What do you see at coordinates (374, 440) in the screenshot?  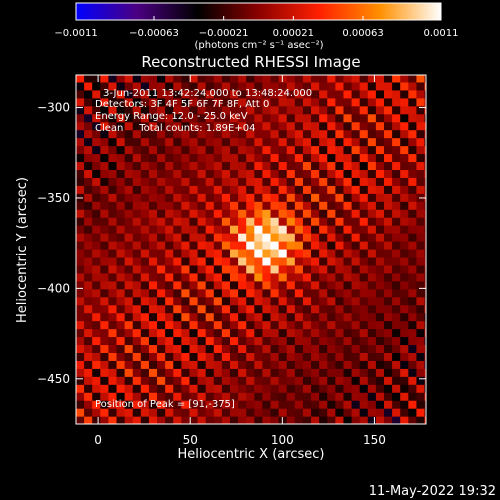 I see `x-tick-label: 150` at bounding box center [374, 440].